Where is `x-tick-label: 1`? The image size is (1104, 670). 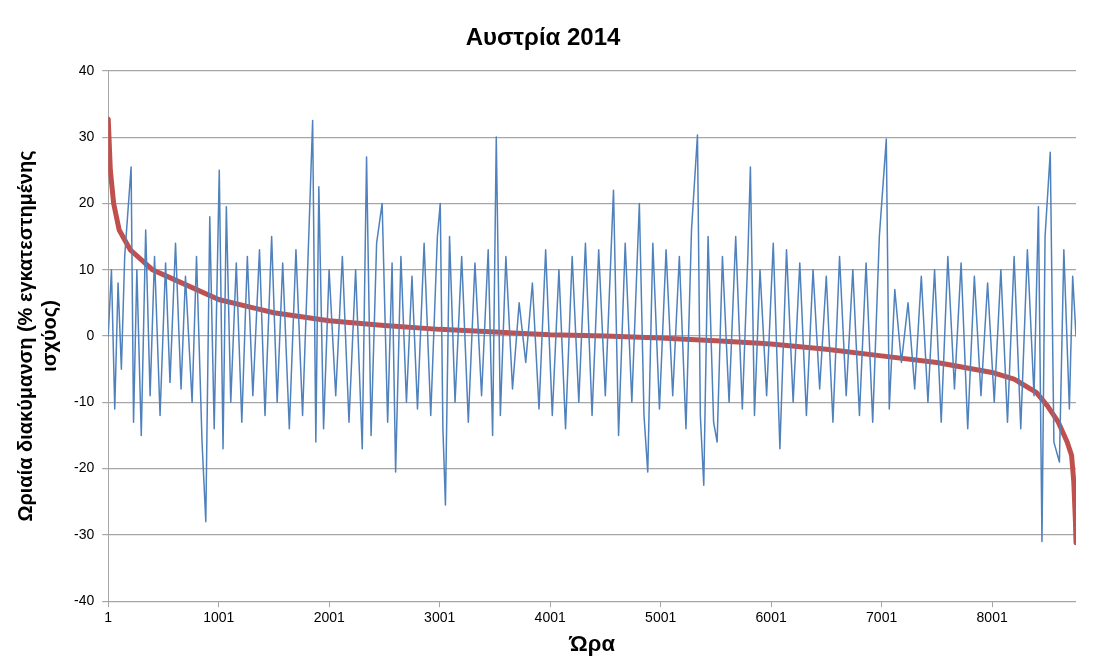
x-tick-label: 1 is located at coordinates (108, 617).